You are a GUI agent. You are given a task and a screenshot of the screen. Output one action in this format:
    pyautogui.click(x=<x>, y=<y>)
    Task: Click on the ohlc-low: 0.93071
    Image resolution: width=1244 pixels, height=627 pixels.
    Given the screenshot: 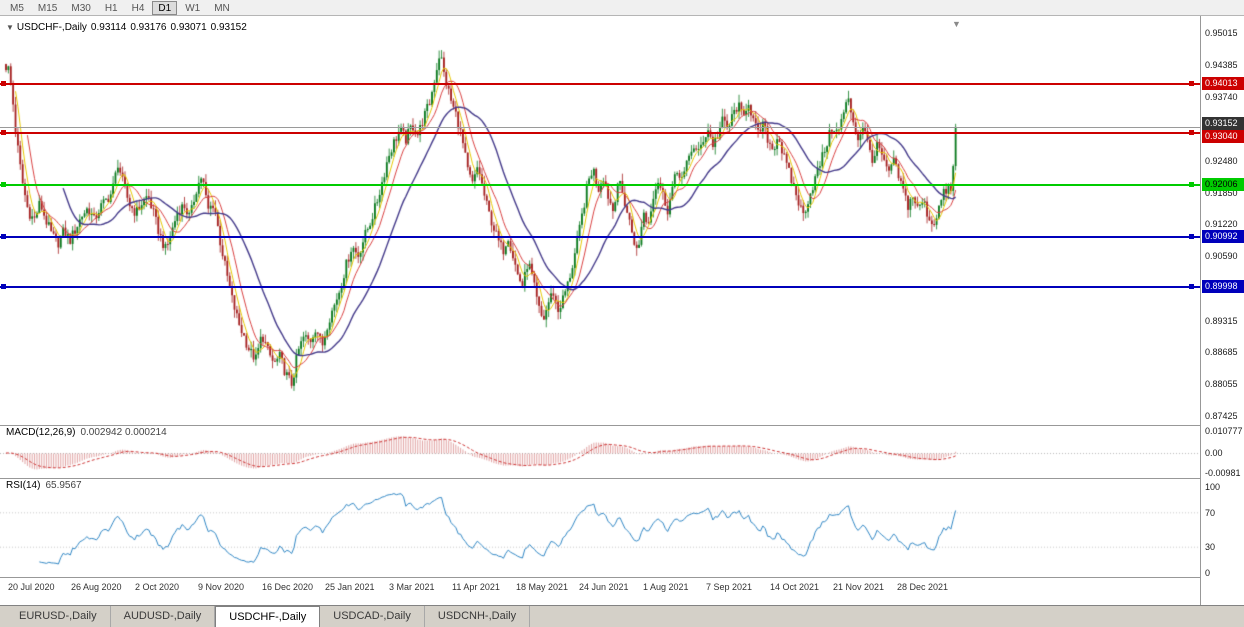 What is the action you would take?
    pyautogui.click(x=188, y=27)
    